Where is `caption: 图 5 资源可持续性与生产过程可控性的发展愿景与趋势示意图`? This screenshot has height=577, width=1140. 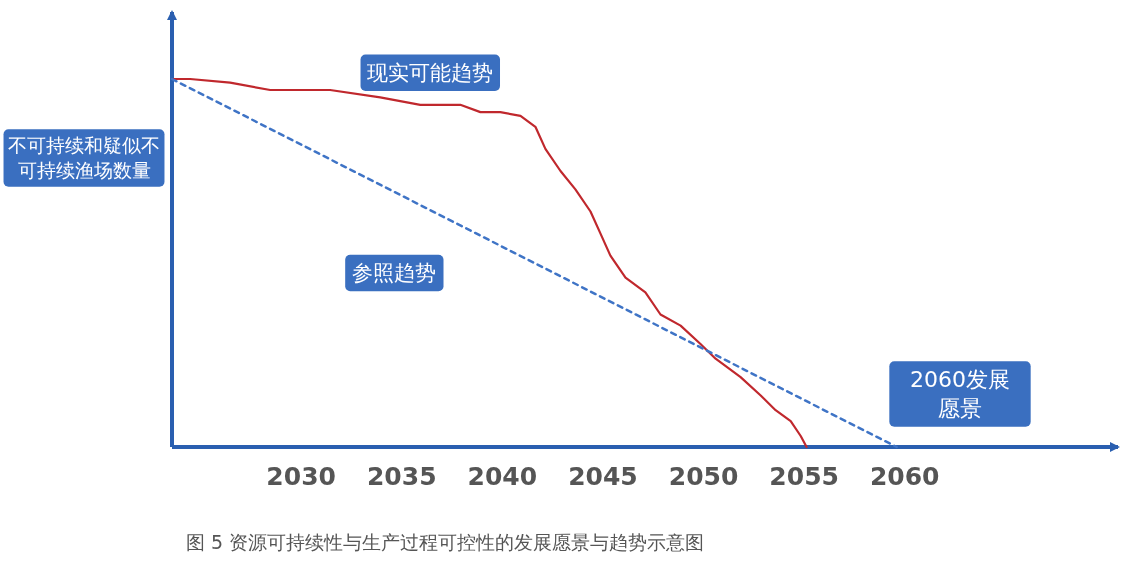 caption: 图 5 资源可持续性与生产过程可控性的发展愿景与趋势示意图 is located at coordinates (445, 542).